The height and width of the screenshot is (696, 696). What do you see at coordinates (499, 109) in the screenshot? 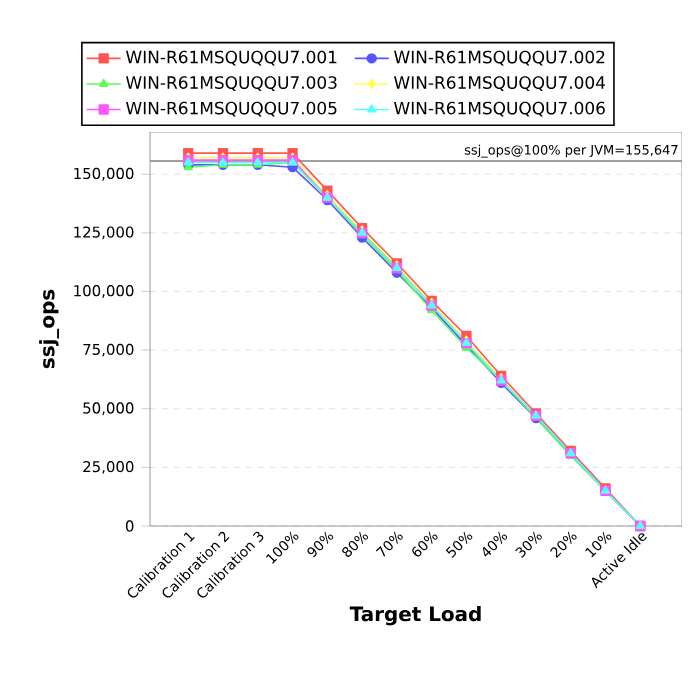
I see `legend-label: WIN-R61MSQUQQU7.006` at bounding box center [499, 109].